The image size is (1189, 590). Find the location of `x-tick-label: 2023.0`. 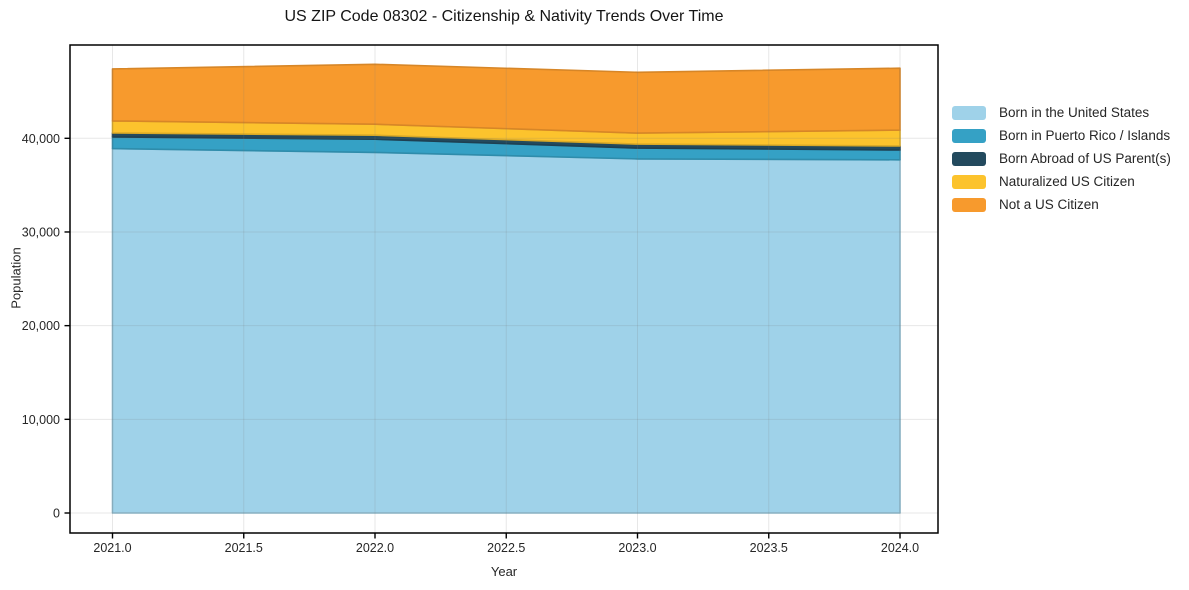

x-tick-label: 2023.0 is located at coordinates (637, 548).